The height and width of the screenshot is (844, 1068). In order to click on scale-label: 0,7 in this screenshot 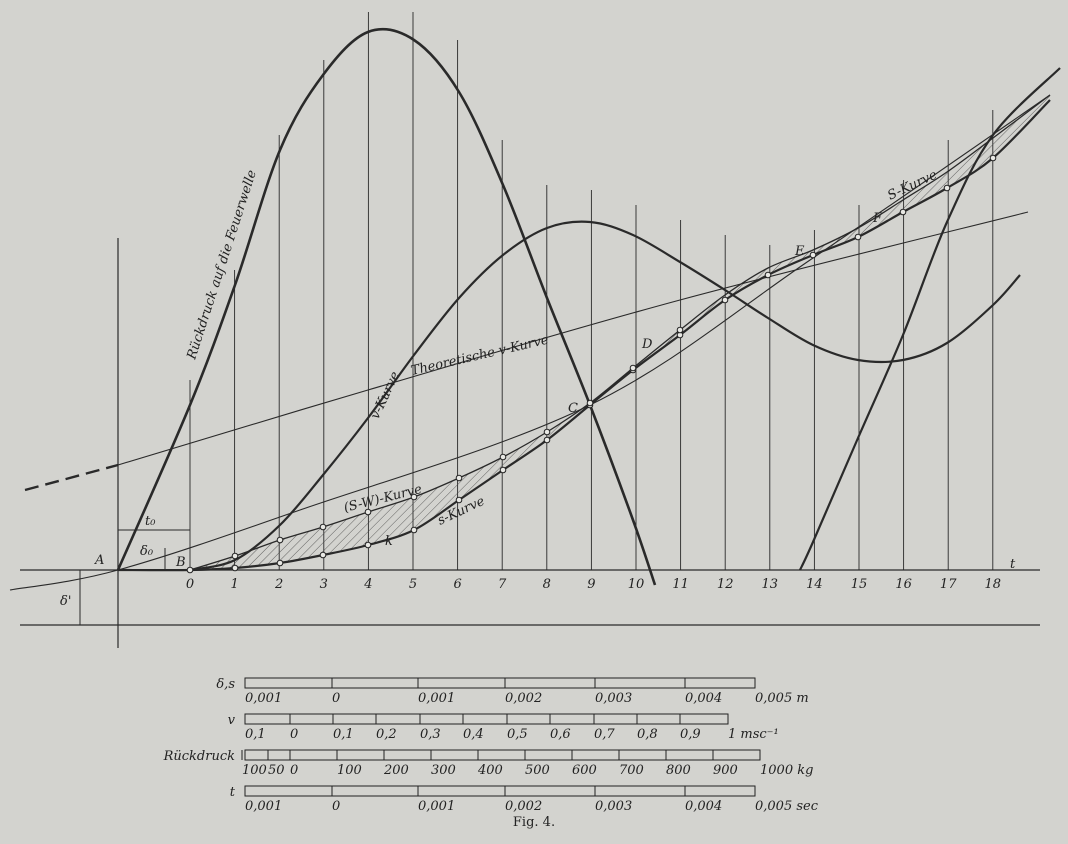, I will do `click(604, 734)`.